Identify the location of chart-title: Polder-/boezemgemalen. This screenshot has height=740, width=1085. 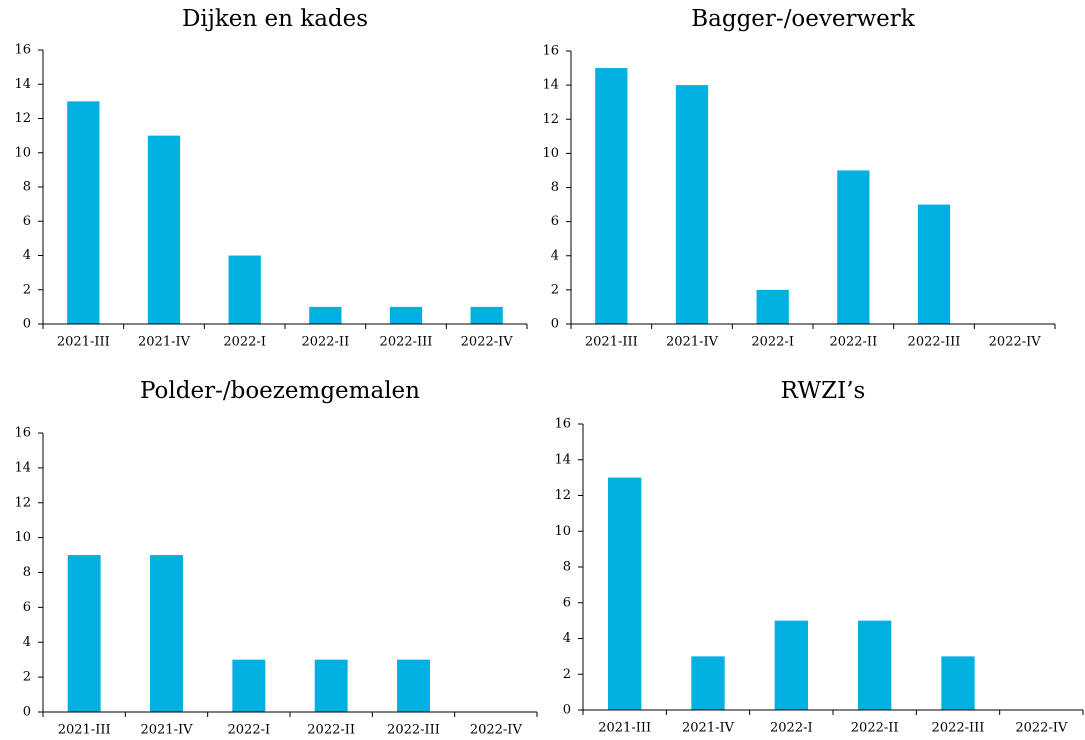
(280, 391).